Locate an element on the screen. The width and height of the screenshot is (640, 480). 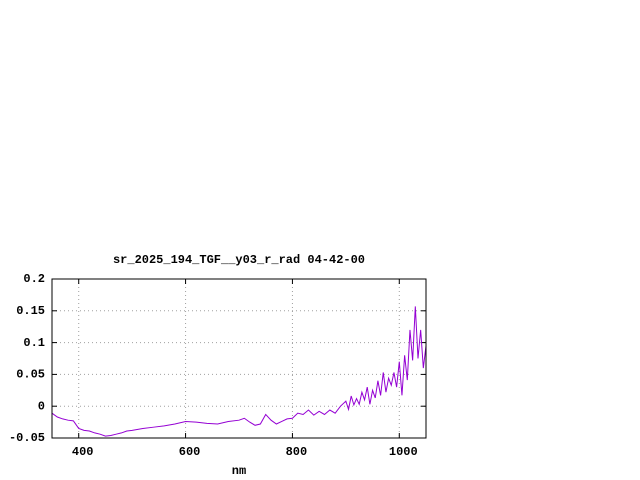
x-tick-label: 800 is located at coordinates (297, 452).